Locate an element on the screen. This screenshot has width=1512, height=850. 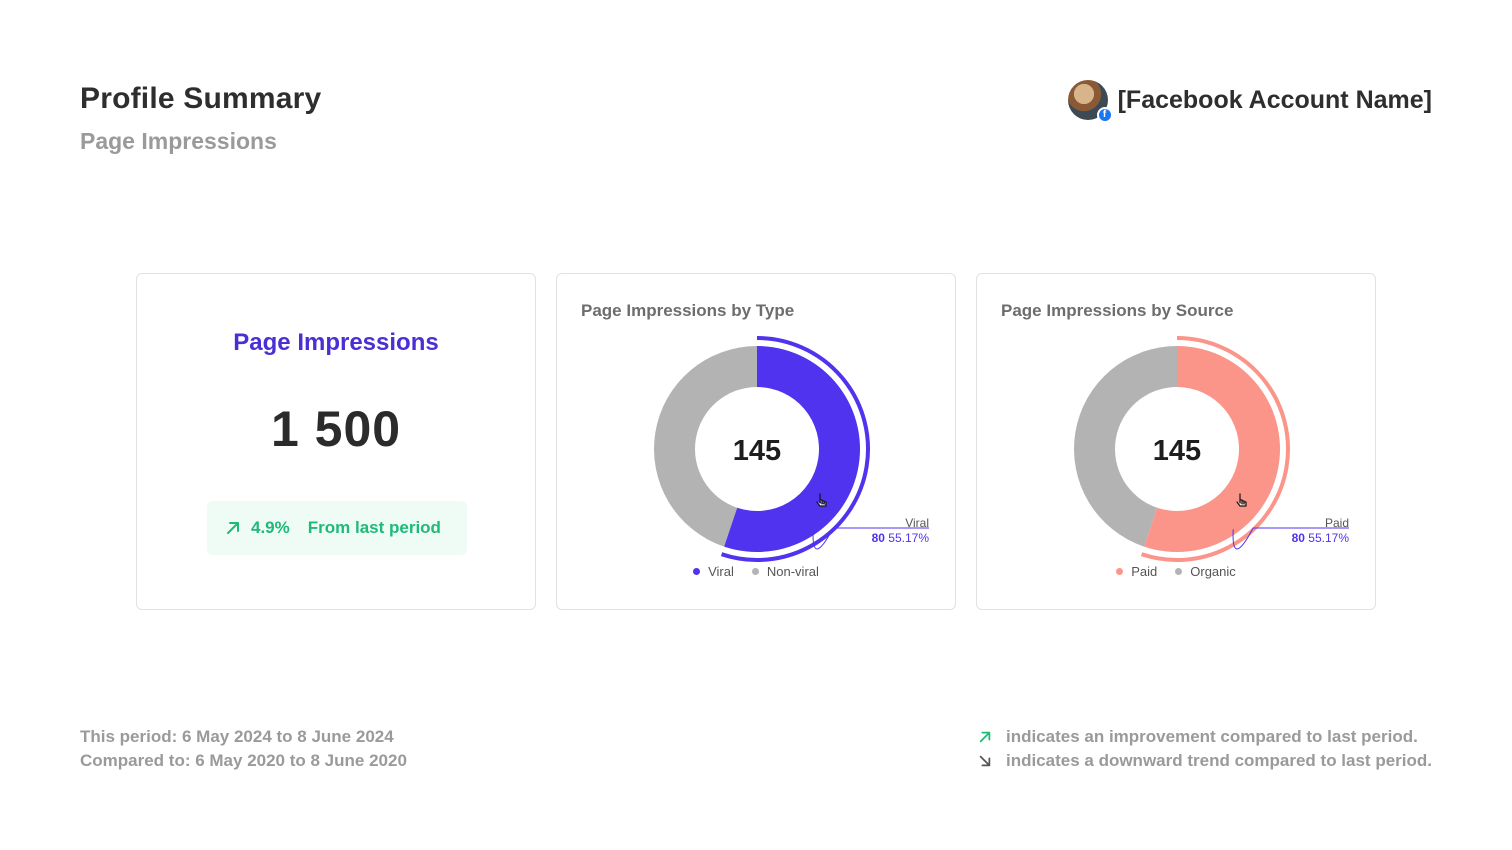
legend-item-viral: Viral is located at coordinates (713, 571).